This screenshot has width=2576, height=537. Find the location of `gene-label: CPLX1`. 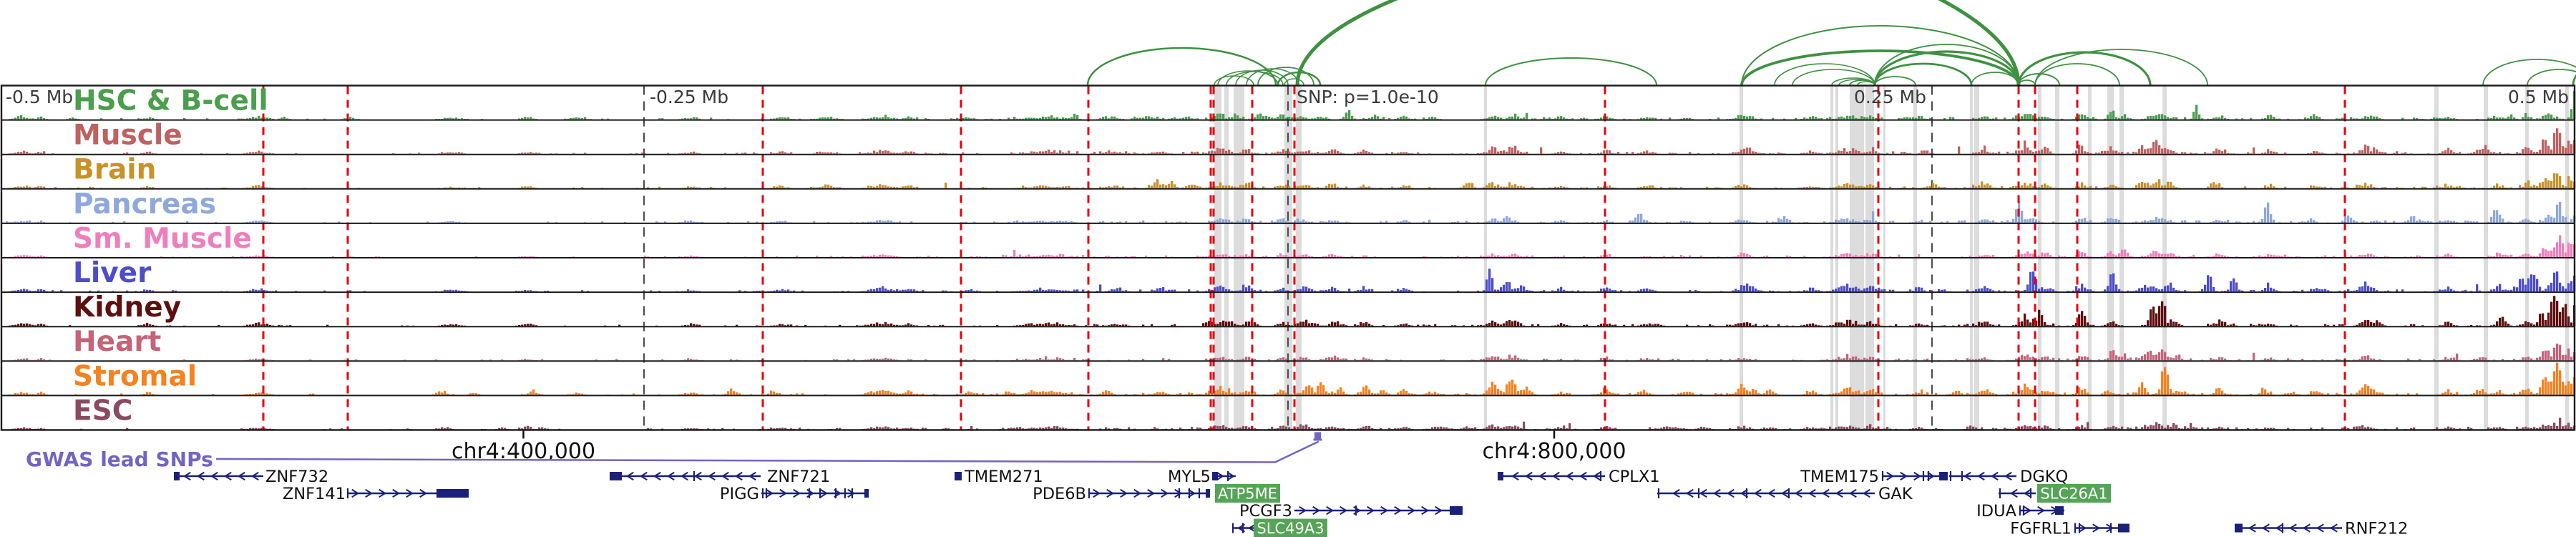

gene-label: CPLX1 is located at coordinates (1635, 477).